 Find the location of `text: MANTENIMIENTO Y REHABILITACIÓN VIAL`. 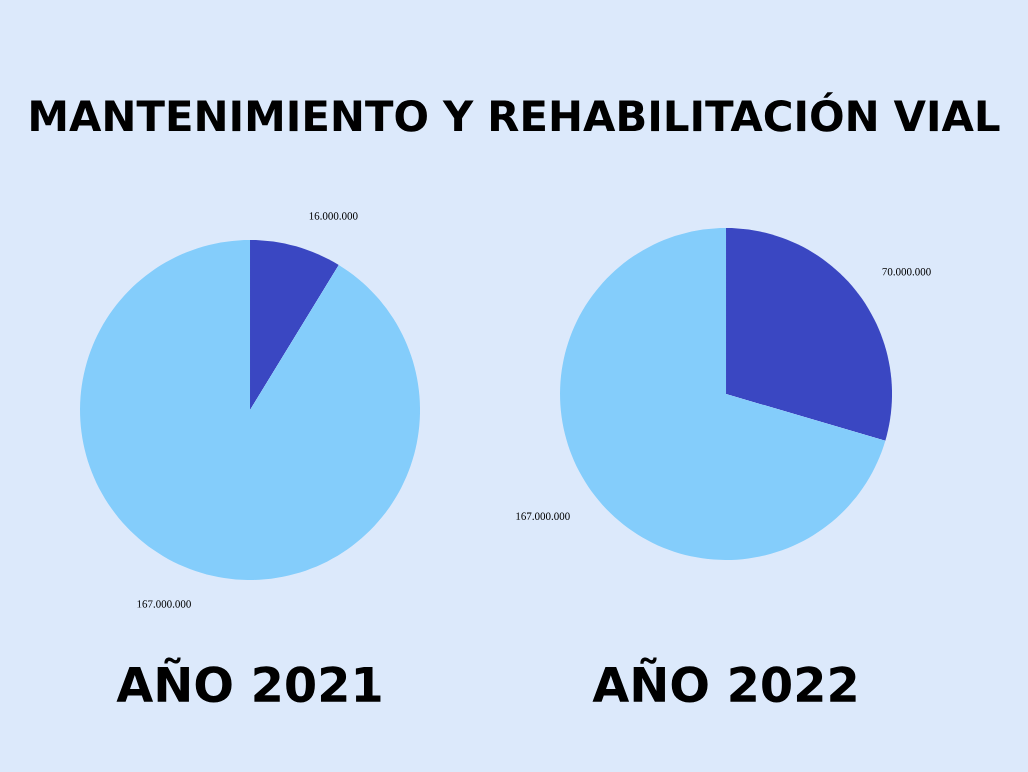

text: MANTENIMIENTO Y REHABILITACIÓN VIAL is located at coordinates (515, 112).